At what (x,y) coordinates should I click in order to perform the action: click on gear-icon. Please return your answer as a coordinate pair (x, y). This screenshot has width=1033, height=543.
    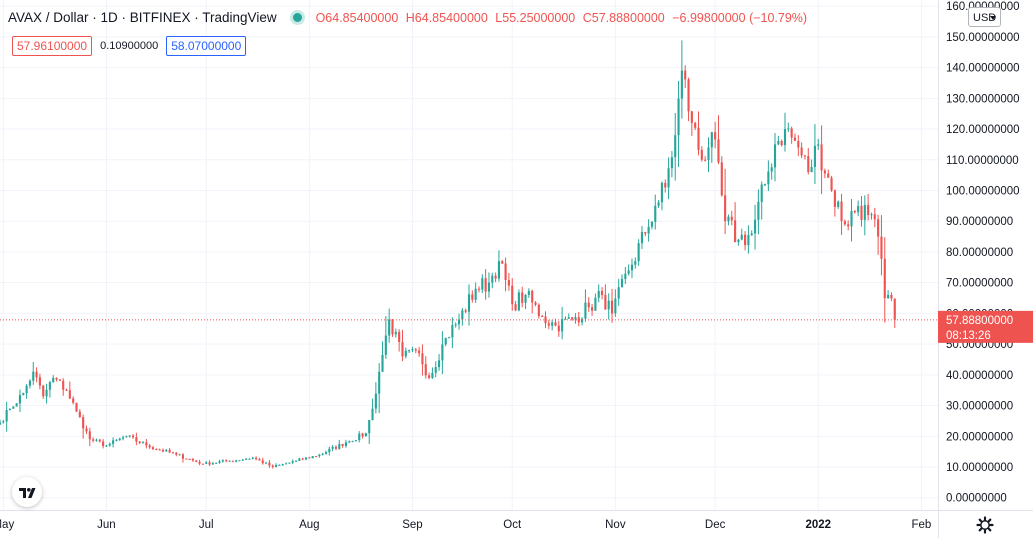
    Looking at the image, I should click on (985, 525).